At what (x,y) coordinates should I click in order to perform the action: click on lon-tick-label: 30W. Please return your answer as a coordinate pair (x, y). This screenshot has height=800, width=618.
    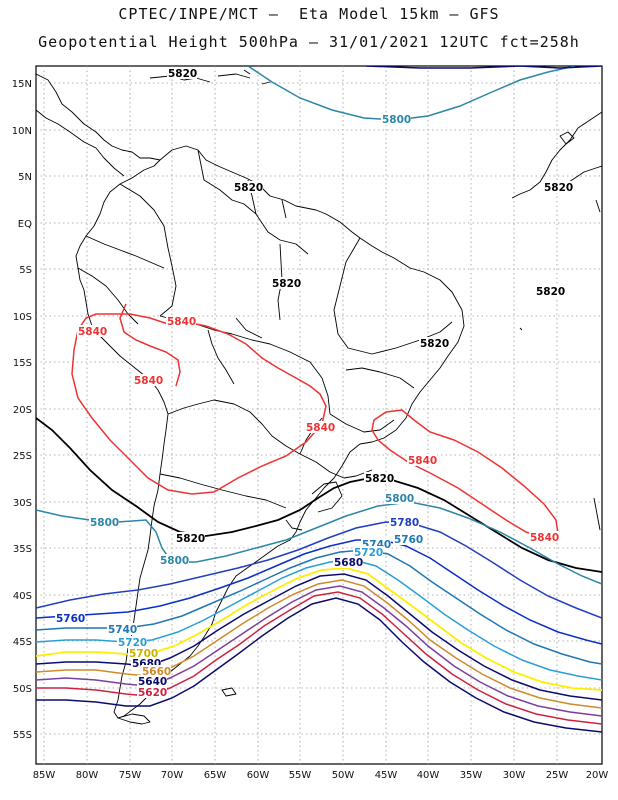
    Looking at the image, I should click on (514, 775).